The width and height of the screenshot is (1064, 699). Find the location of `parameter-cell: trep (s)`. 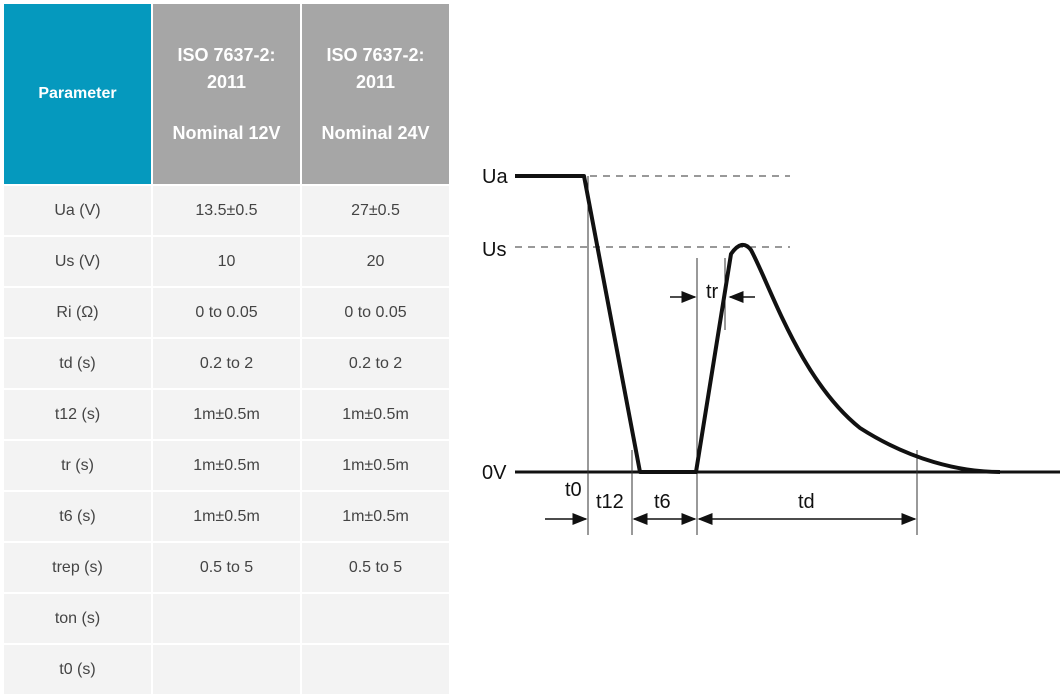

parameter-cell: trep (s) is located at coordinates (78, 568).